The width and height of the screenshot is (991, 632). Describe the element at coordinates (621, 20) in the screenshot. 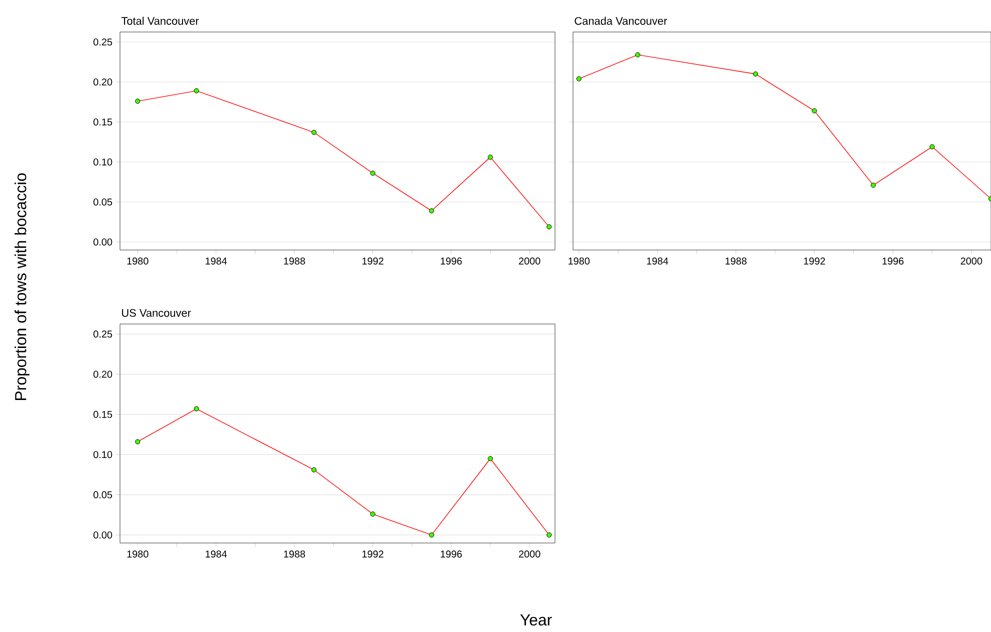

I see `chart-title: Canada Vancouver` at that location.